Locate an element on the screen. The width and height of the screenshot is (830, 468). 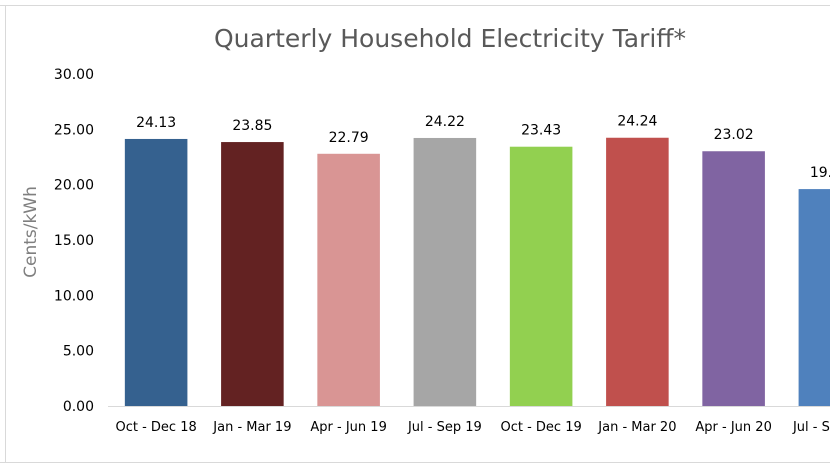
chart-title: Quarterly Household Electricity Tariff* is located at coordinates (450, 38).